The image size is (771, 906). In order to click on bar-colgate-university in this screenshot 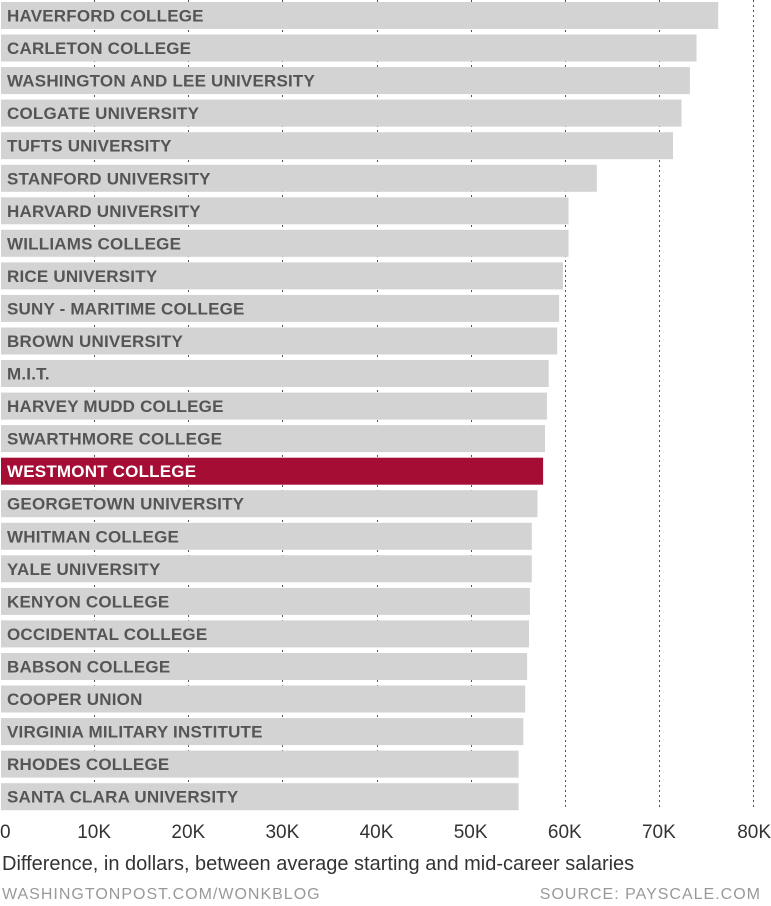, I will do `click(341, 113)`.